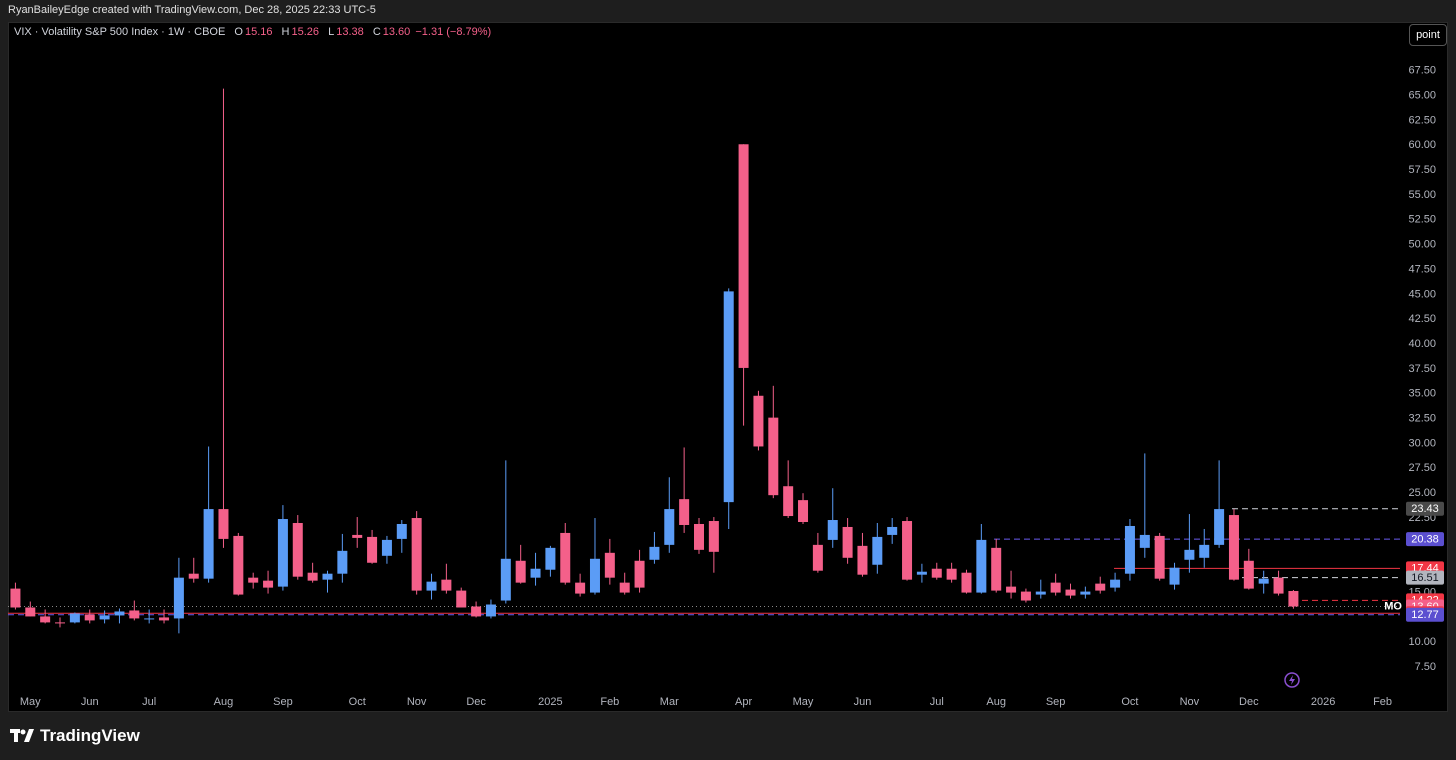 Image resolution: width=1456 pixels, height=760 pixels. I want to click on ohlc-label: O, so click(238, 32).